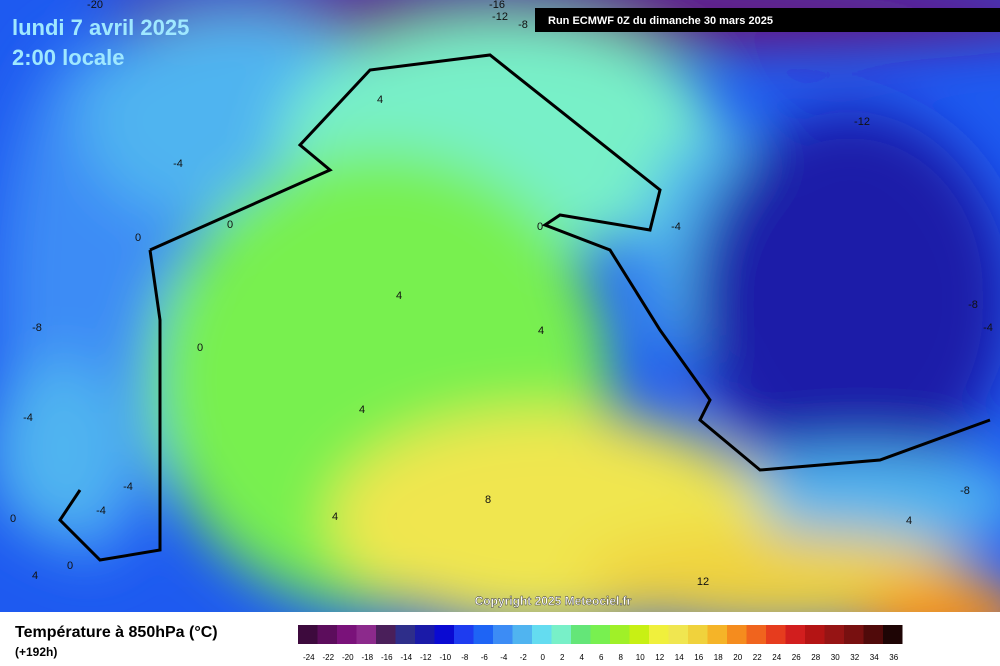  I want to click on legend-title: Température à 850hPa (°C), so click(116, 632).